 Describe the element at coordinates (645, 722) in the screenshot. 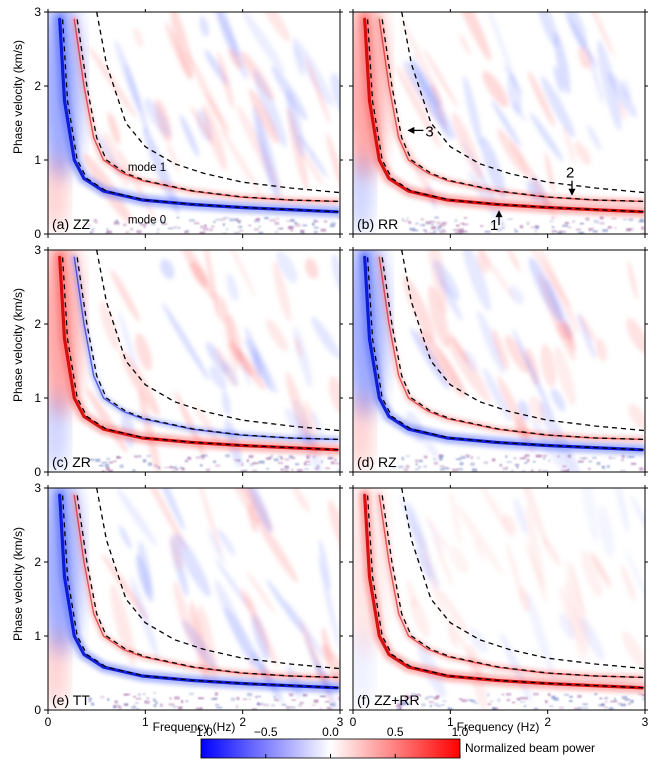

I see `x-tick-label: 3` at that location.